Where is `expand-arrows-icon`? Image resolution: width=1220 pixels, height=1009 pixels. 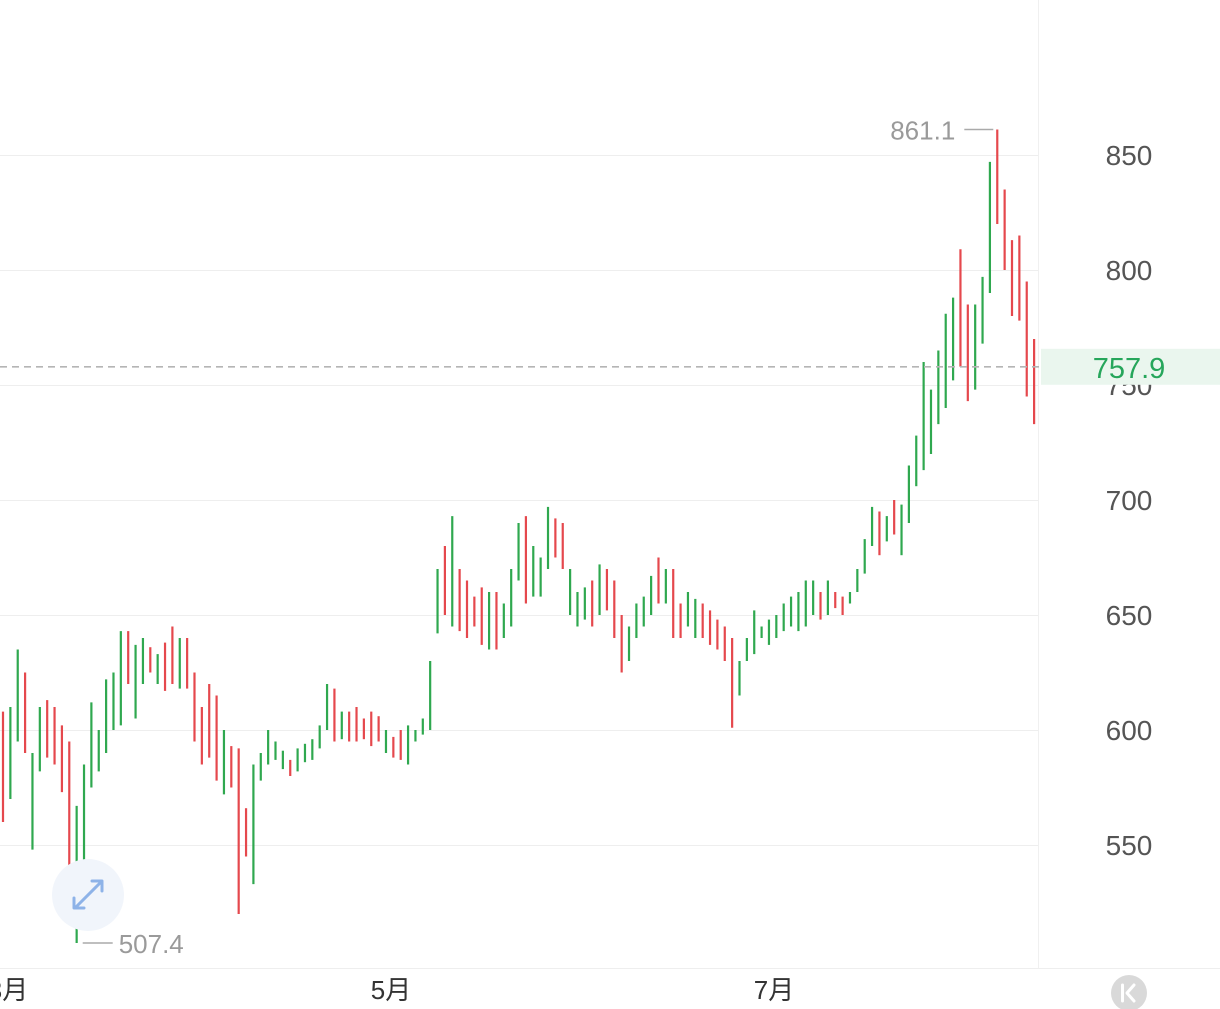 expand-arrows-icon is located at coordinates (88, 895).